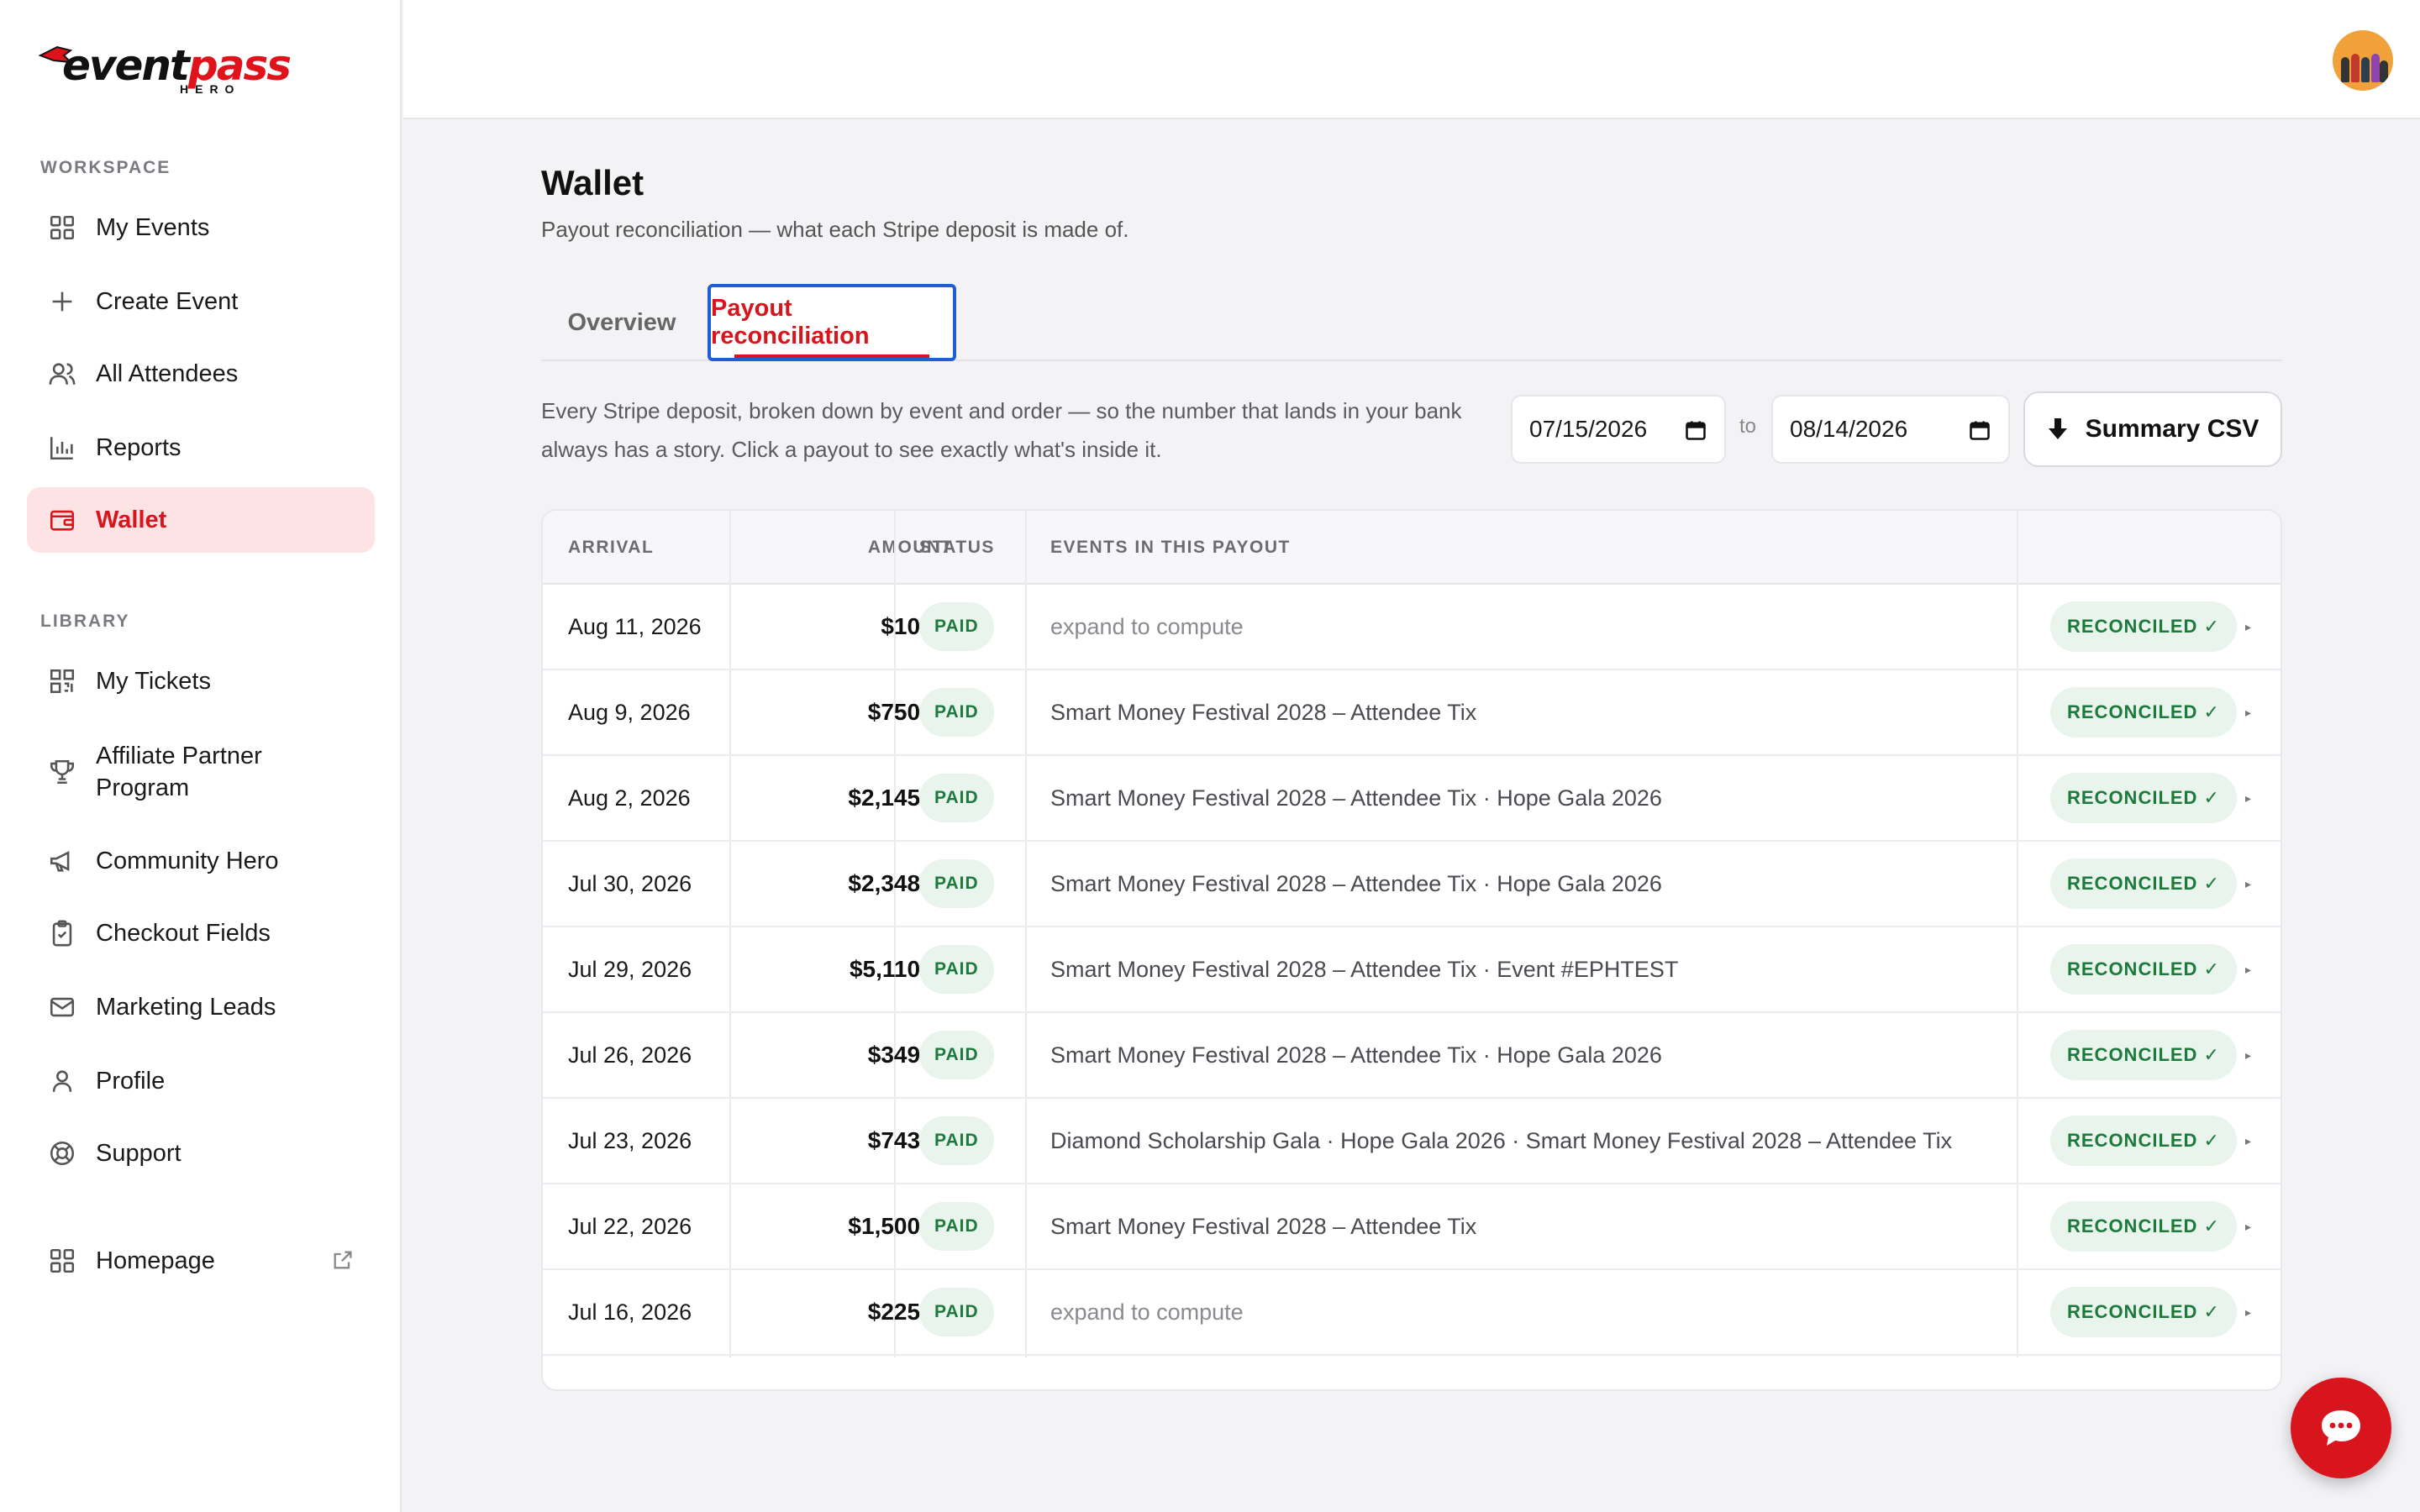 The height and width of the screenshot is (1512, 2420). What do you see at coordinates (201, 447) in the screenshot?
I see `sidebar-item-reports: Reports` at bounding box center [201, 447].